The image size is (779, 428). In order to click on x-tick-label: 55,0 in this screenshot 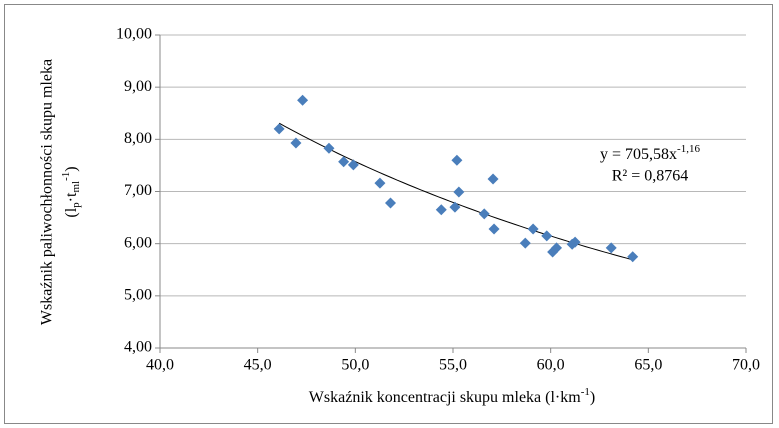, I will do `click(453, 365)`.